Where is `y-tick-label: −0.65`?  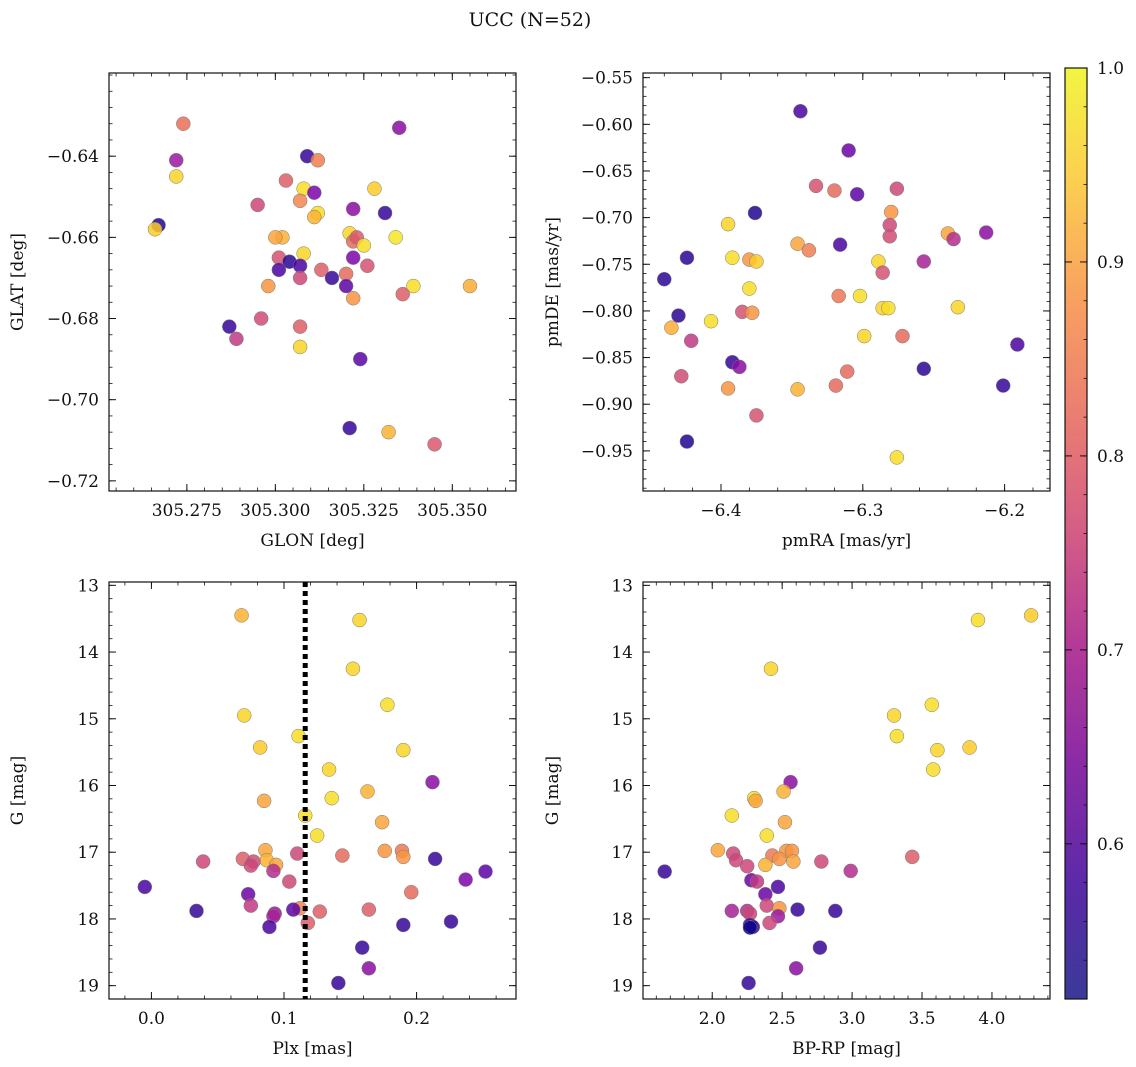
y-tick-label: −0.65 is located at coordinates (607, 172).